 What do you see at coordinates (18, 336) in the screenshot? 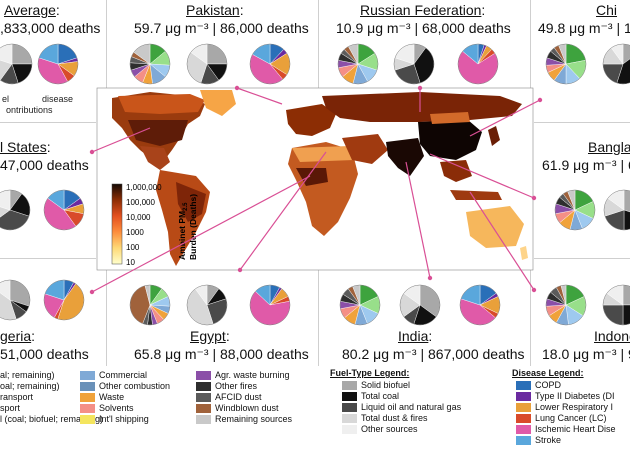
I see `panel-title-nigeria: geria:` at bounding box center [18, 336].